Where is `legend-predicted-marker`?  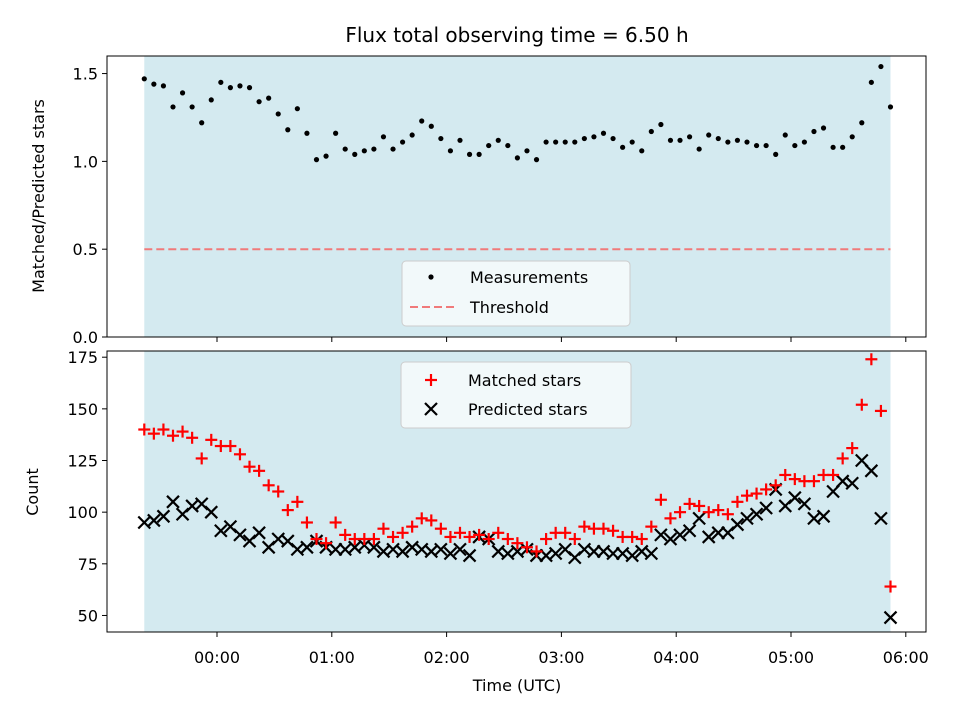 legend-predicted-marker is located at coordinates (431, 409).